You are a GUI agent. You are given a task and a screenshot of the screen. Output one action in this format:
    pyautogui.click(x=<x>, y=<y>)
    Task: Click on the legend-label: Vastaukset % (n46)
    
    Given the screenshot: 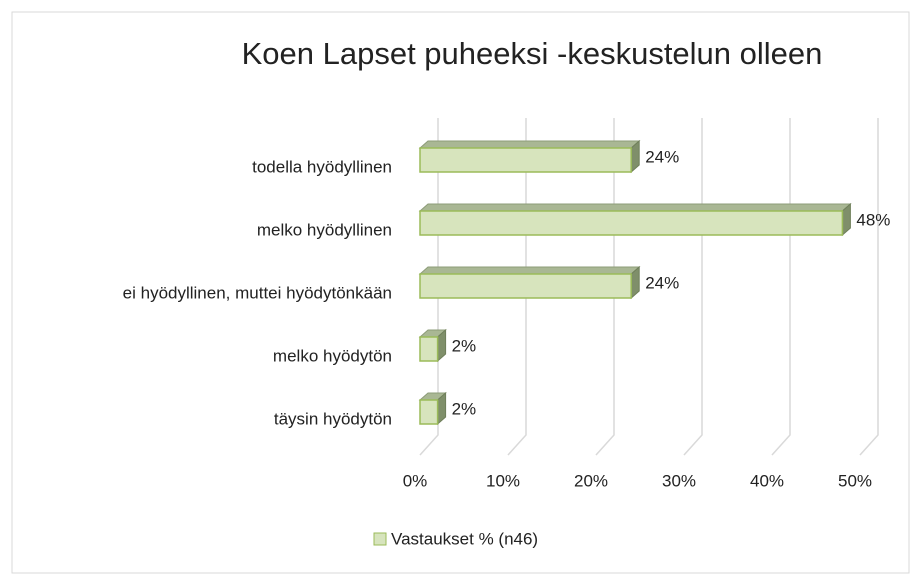 What is the action you would take?
    pyautogui.click(x=464, y=538)
    